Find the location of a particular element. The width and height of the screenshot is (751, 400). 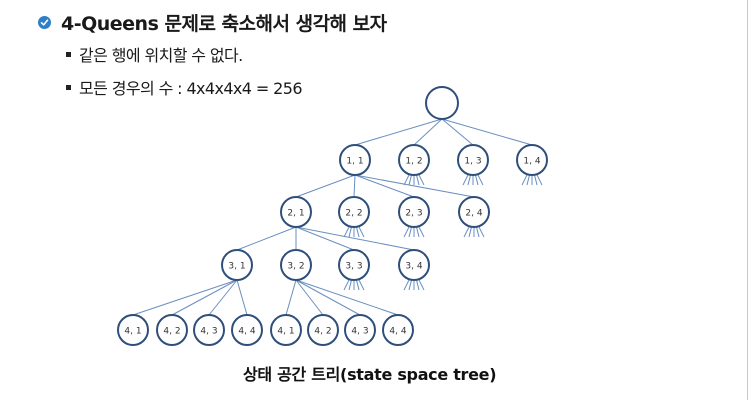

tree-node-label: 3, 2 is located at coordinates (295, 267).